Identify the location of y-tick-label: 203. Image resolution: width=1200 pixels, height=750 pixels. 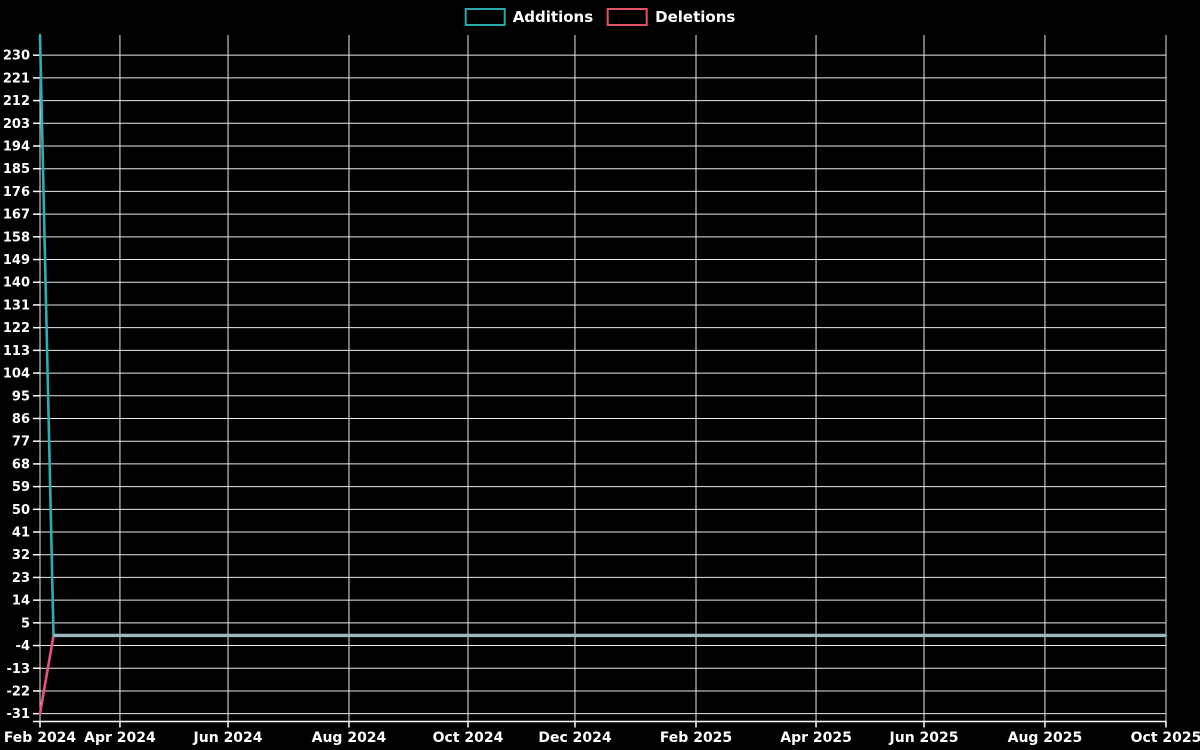
(16, 124).